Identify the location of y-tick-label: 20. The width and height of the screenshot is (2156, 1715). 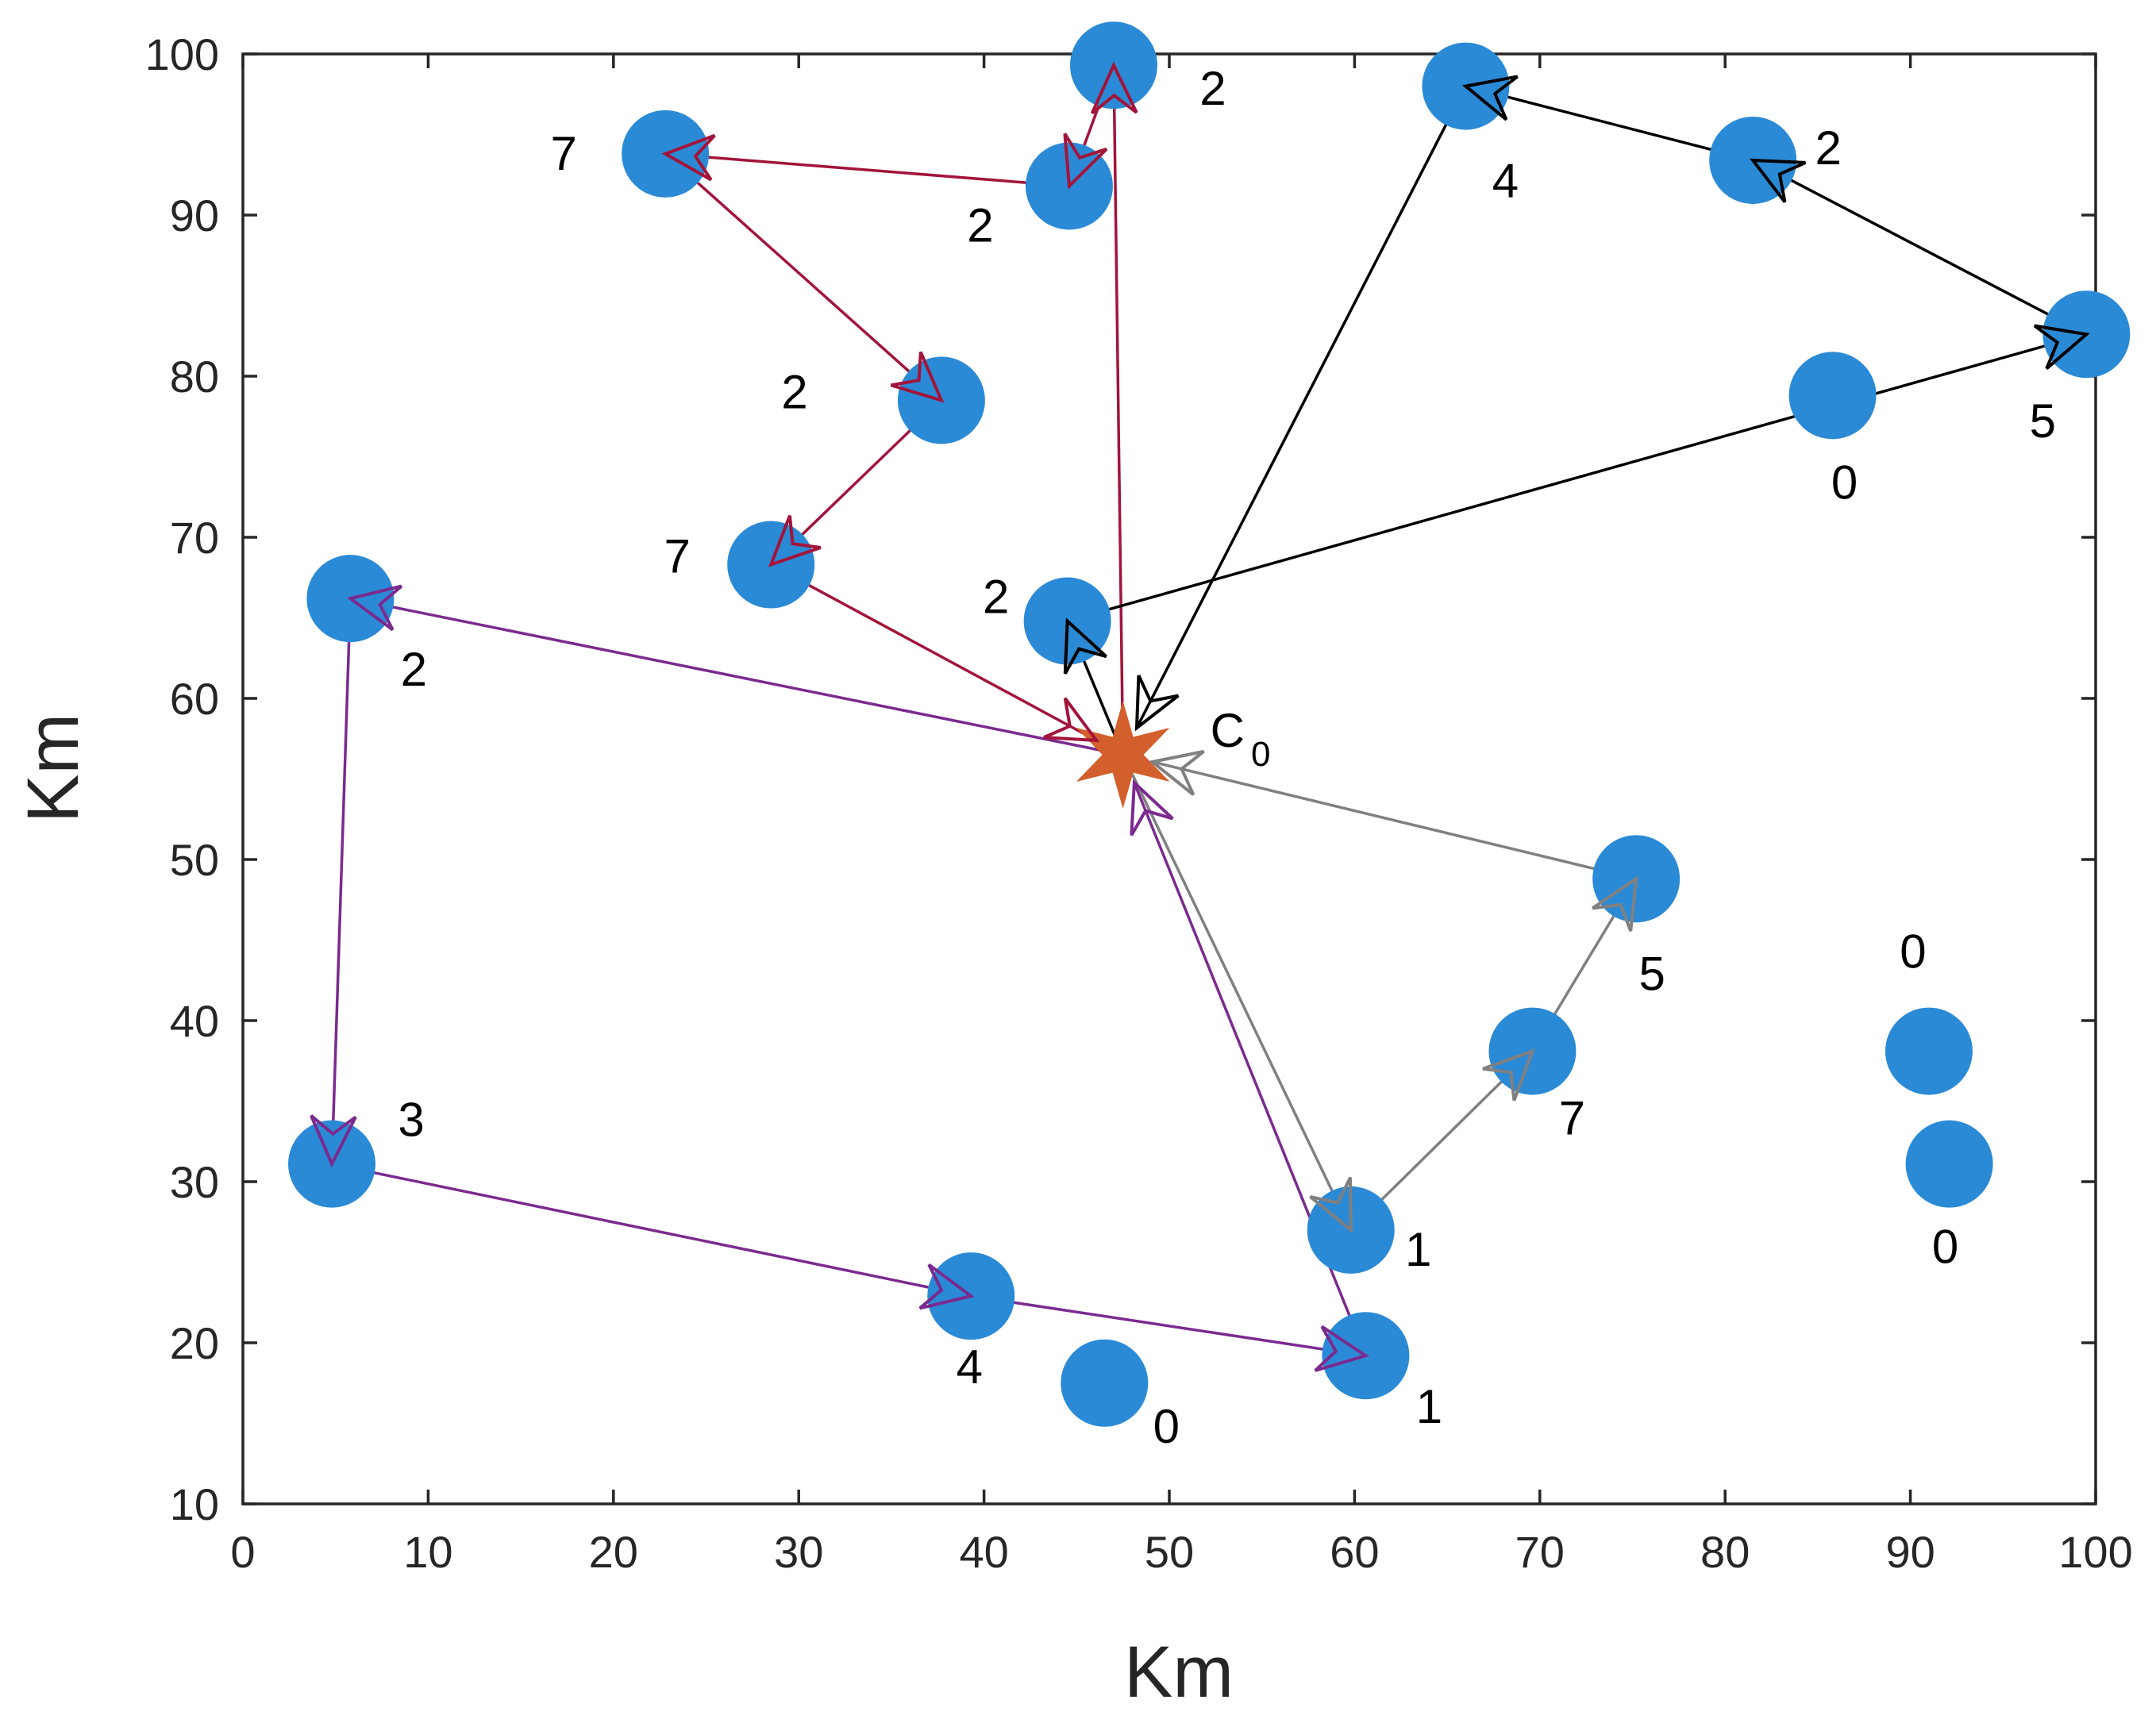
(194, 1343).